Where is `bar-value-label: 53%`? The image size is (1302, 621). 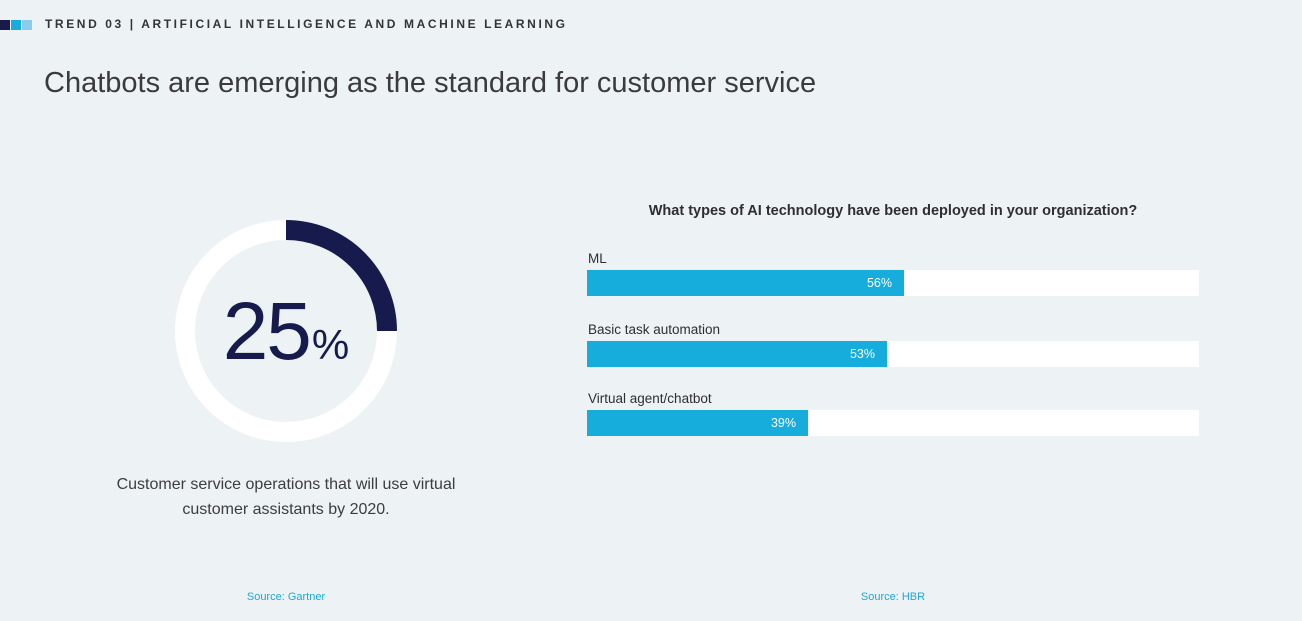 bar-value-label: 53% is located at coordinates (862, 354).